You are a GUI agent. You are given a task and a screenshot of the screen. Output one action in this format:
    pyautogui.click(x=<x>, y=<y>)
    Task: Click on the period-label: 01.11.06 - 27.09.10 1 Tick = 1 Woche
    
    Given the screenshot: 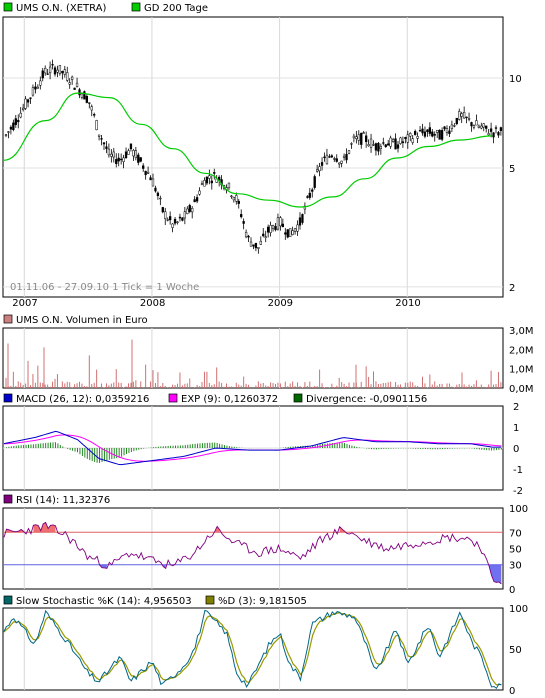 What is the action you would take?
    pyautogui.click(x=104, y=287)
    